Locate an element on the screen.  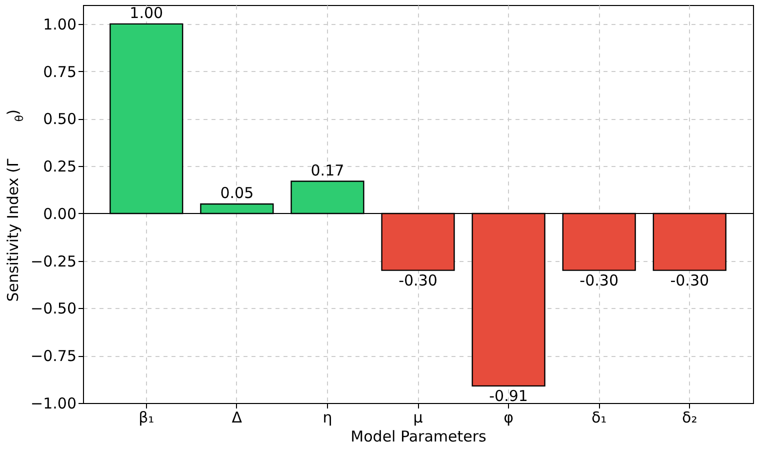
x-tick-label: Δ is located at coordinates (237, 417).